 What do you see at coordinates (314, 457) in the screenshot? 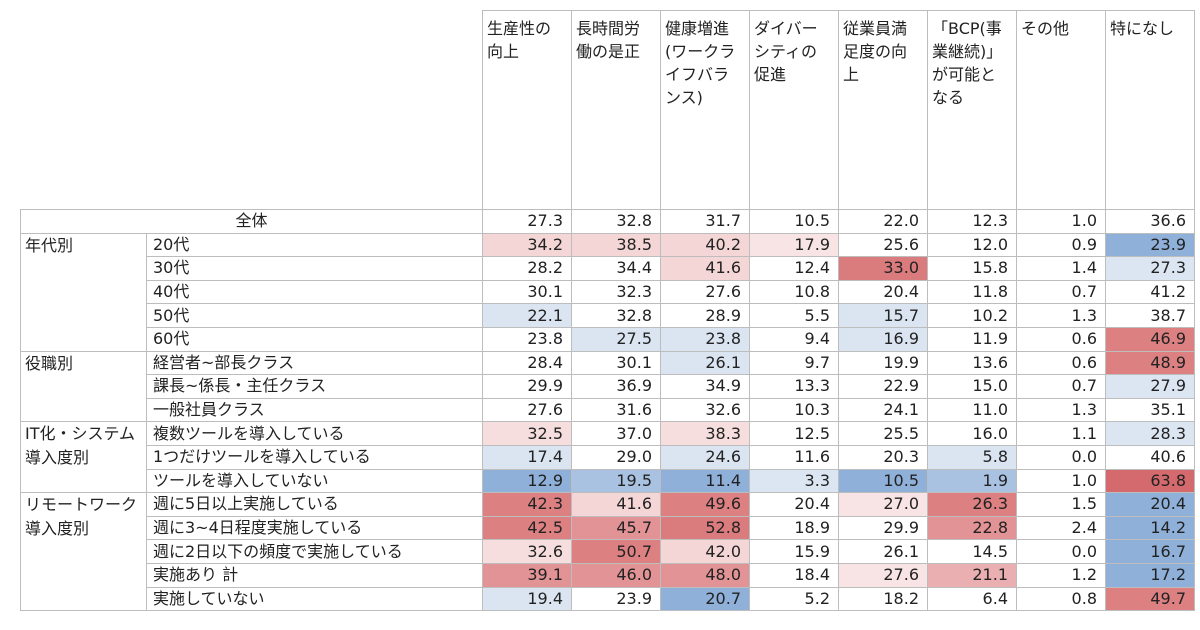
I see `row-label: 1つだけツールを導入している` at bounding box center [314, 457].